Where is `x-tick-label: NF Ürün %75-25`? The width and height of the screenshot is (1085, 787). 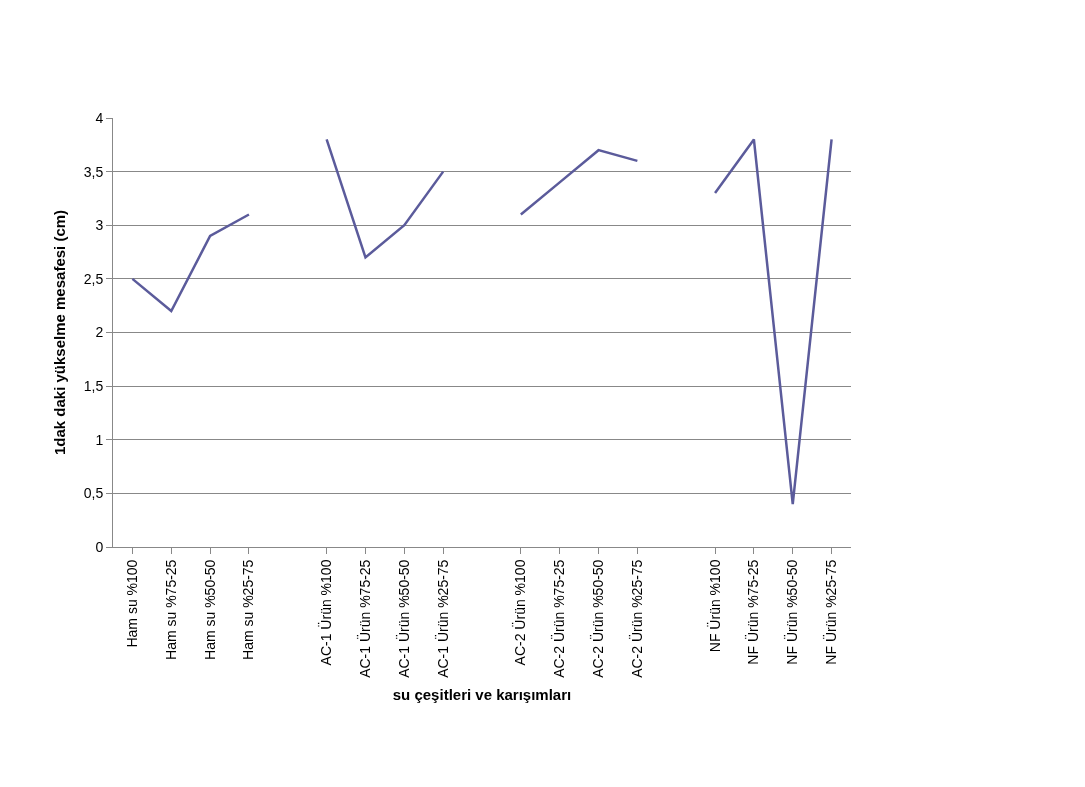 x-tick-label: NF Ürün %75-25 is located at coordinates (753, 612).